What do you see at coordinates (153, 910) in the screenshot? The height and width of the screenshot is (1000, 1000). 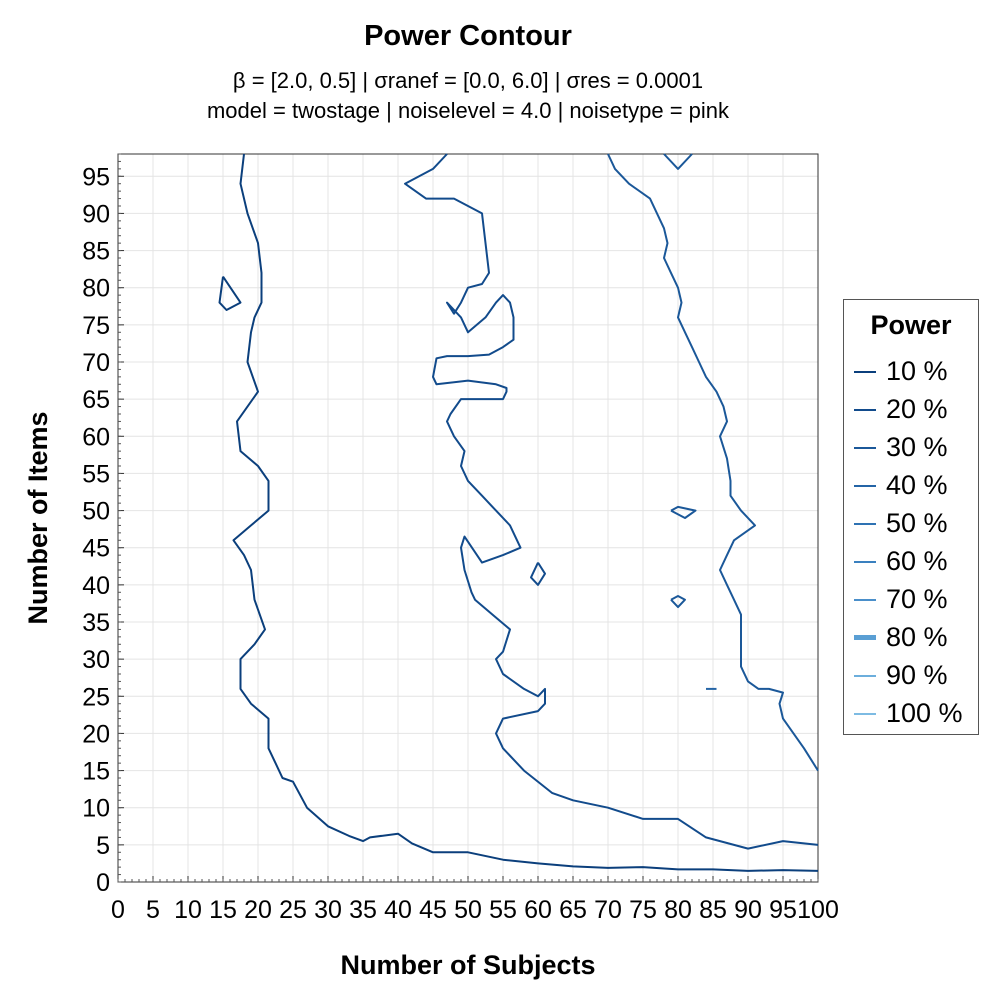 I see `x-tick-label: 5` at bounding box center [153, 910].